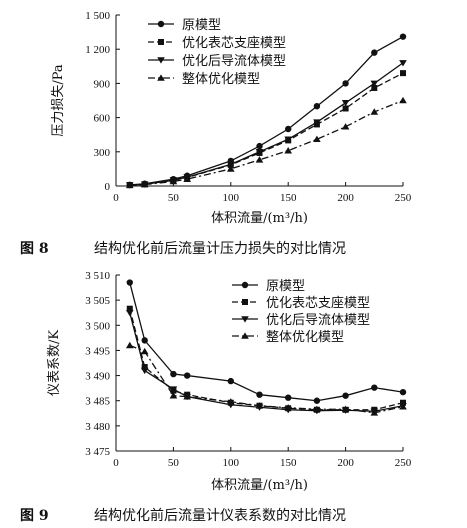 The image size is (467, 528). Describe the element at coordinates (102, 119) in the screenshot. I see `y-tick-label: 600` at that location.